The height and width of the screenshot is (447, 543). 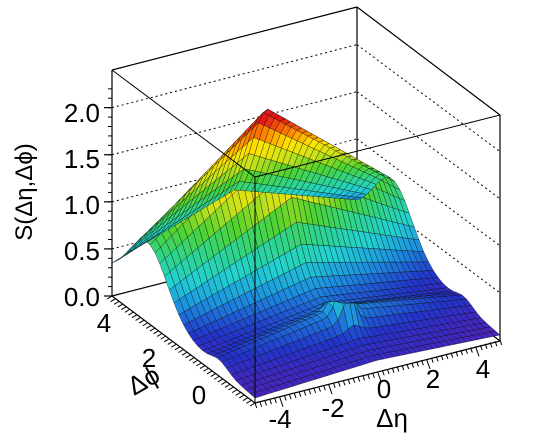 I want to click on x-axis-title: Δη, so click(x=392, y=418).